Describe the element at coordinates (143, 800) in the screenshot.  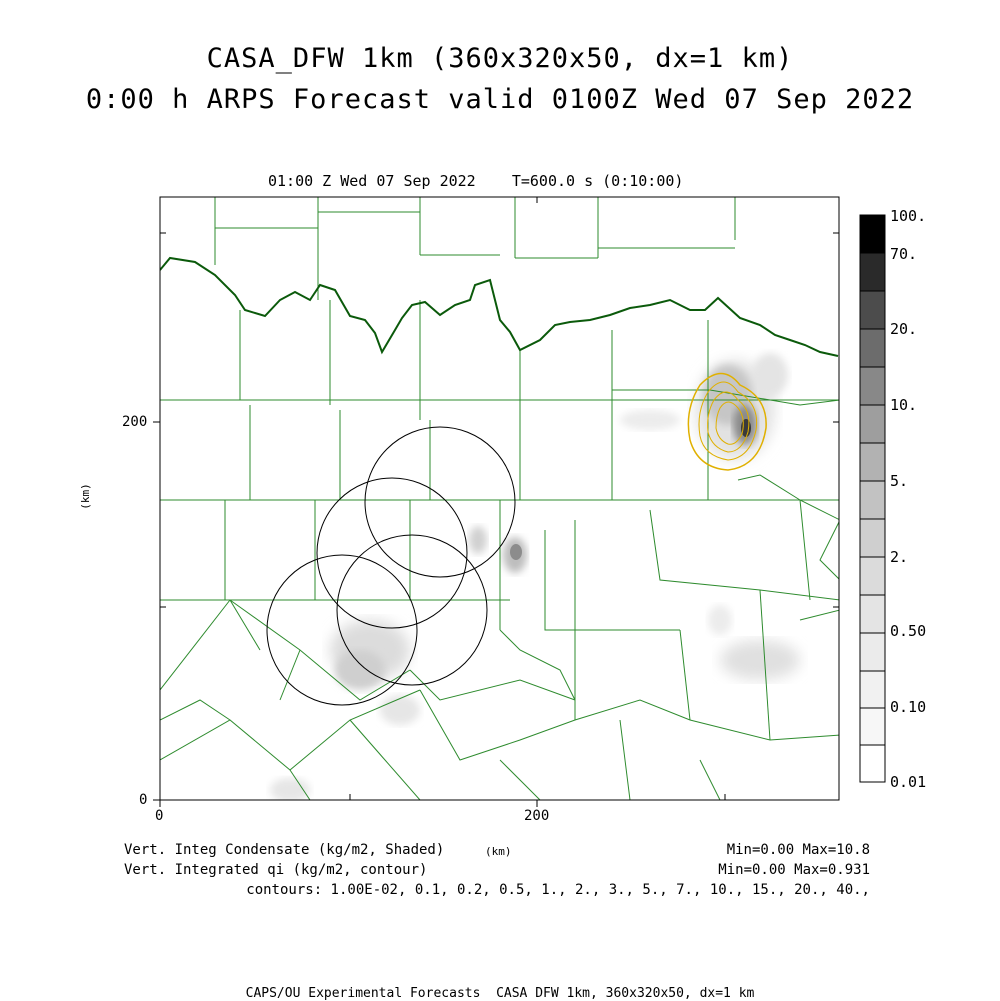
I see `y-tick-0: 0` at that location.